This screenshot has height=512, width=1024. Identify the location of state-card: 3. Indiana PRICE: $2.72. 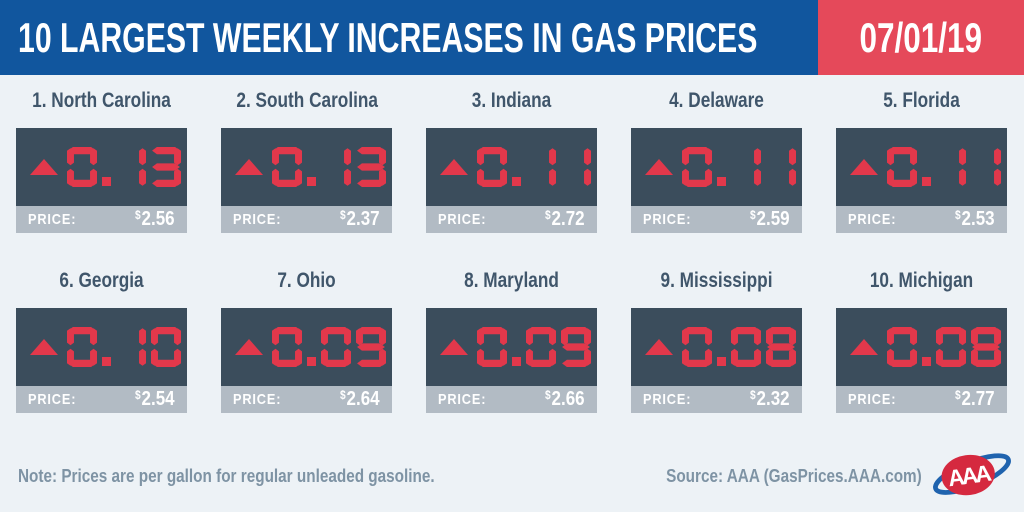
(511, 160).